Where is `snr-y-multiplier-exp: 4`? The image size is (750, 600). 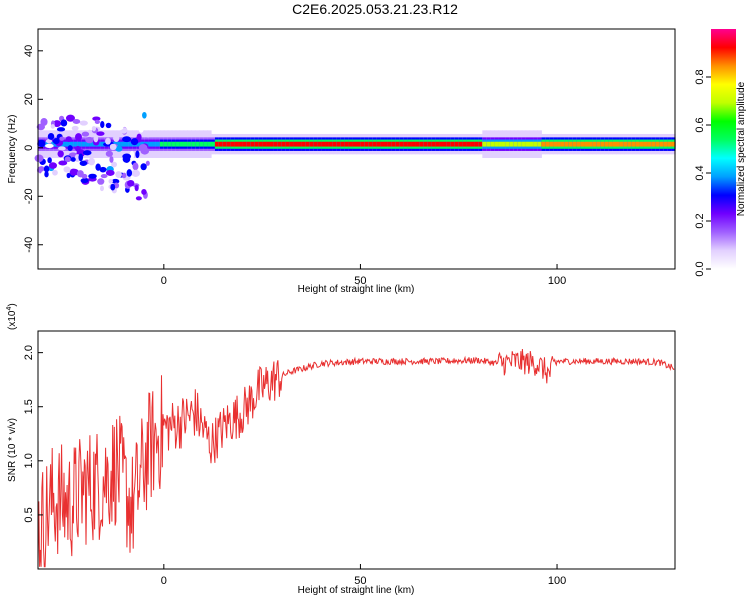
snr-y-multiplier-exp: 4 is located at coordinates (9, 309).